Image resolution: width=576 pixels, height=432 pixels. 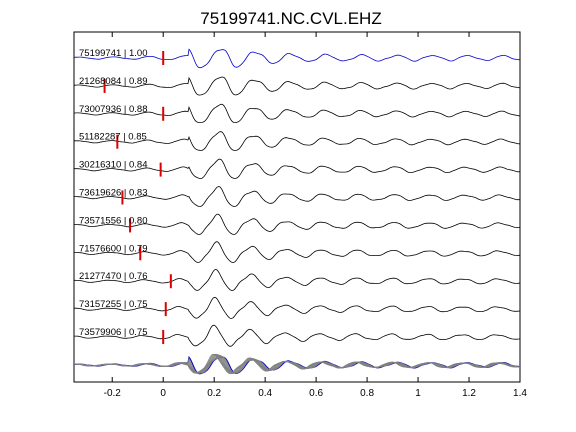 I want to click on trace-label: 73579906 | 0.75, so click(x=113, y=332).